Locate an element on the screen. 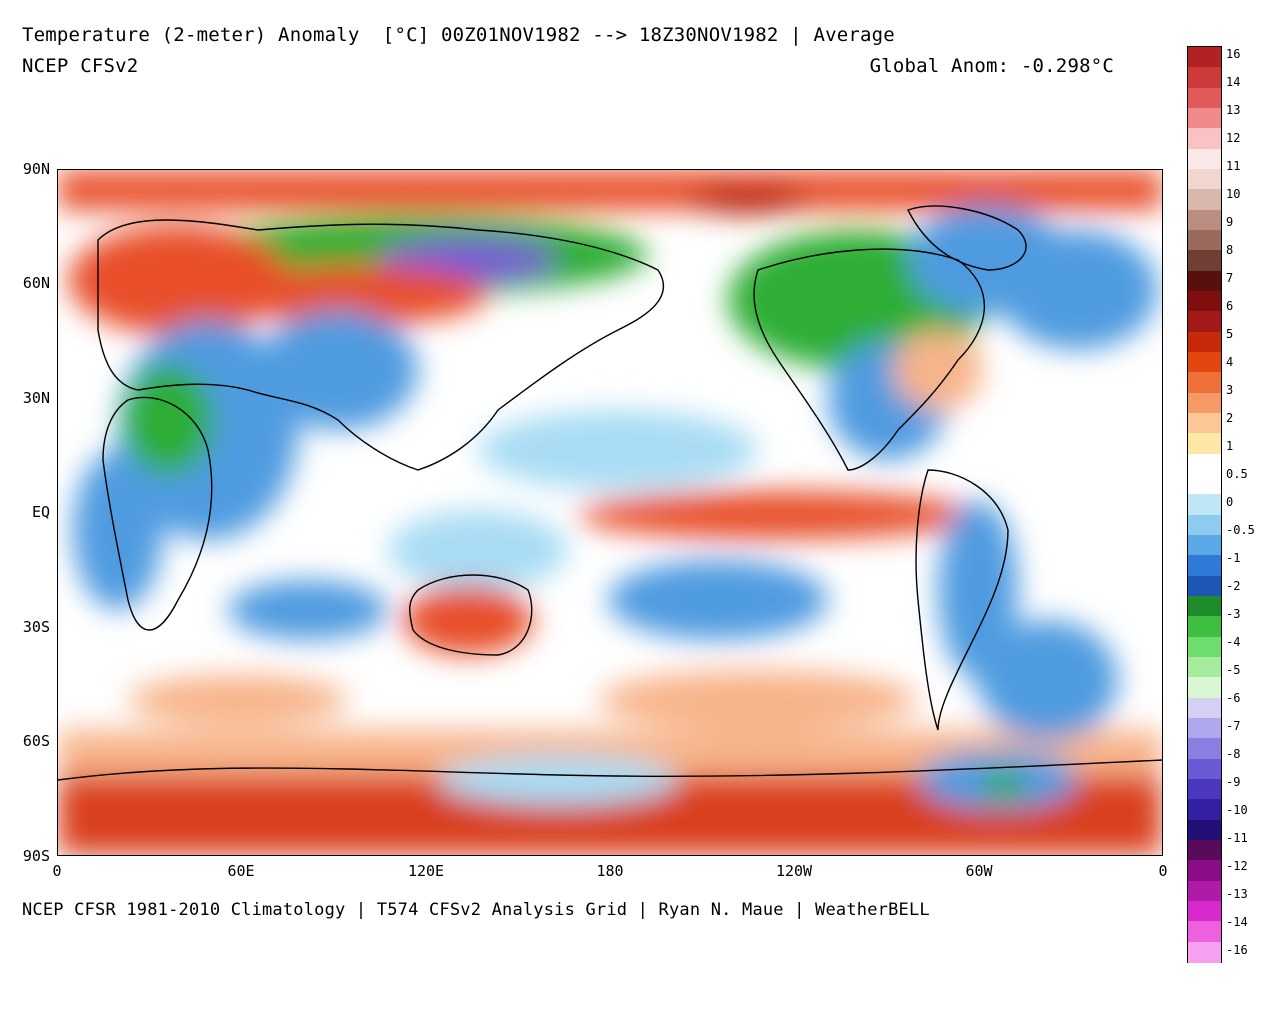 Image resolution: width=1280 pixels, height=1024 pixels. colorbar-label: 14 is located at coordinates (1233, 82).